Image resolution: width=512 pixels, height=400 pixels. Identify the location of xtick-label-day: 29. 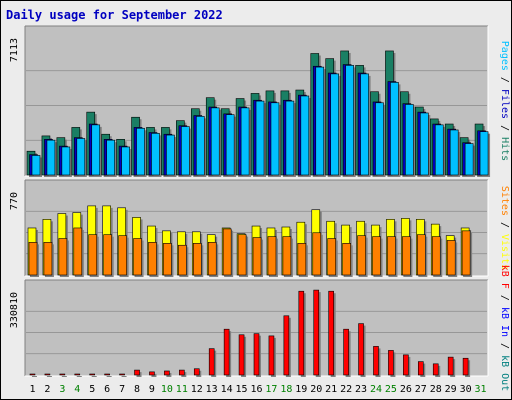
(451, 389).